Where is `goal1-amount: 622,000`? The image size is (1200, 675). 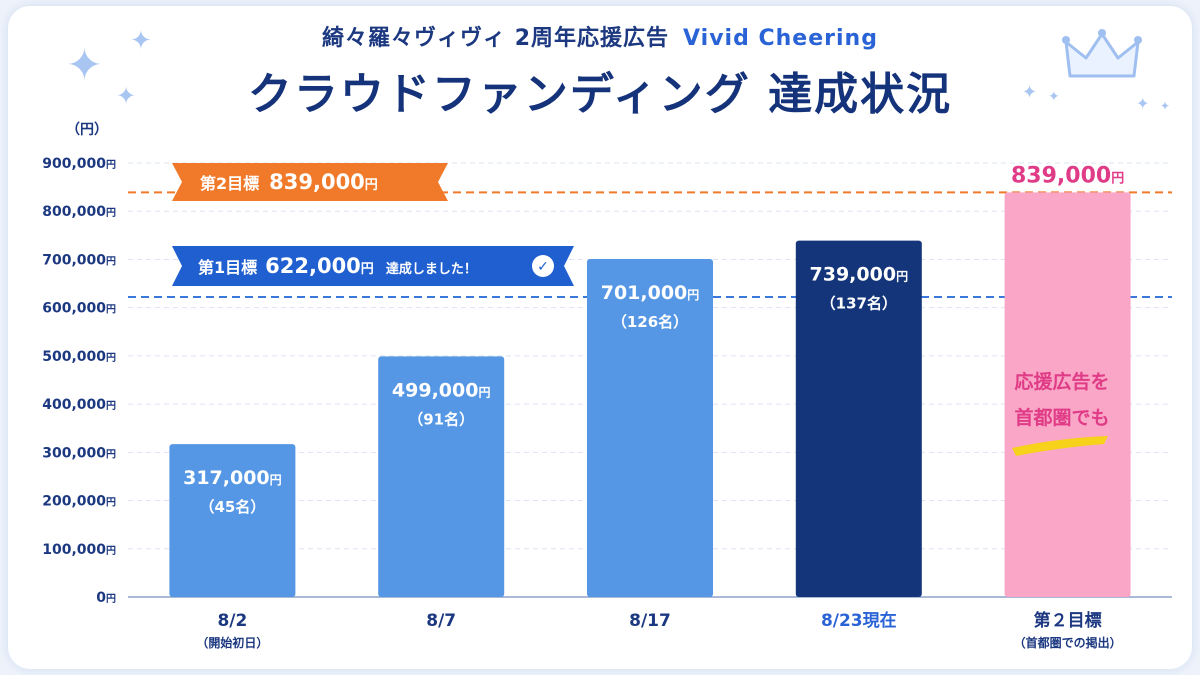
goal1-amount: 622,000 is located at coordinates (313, 266).